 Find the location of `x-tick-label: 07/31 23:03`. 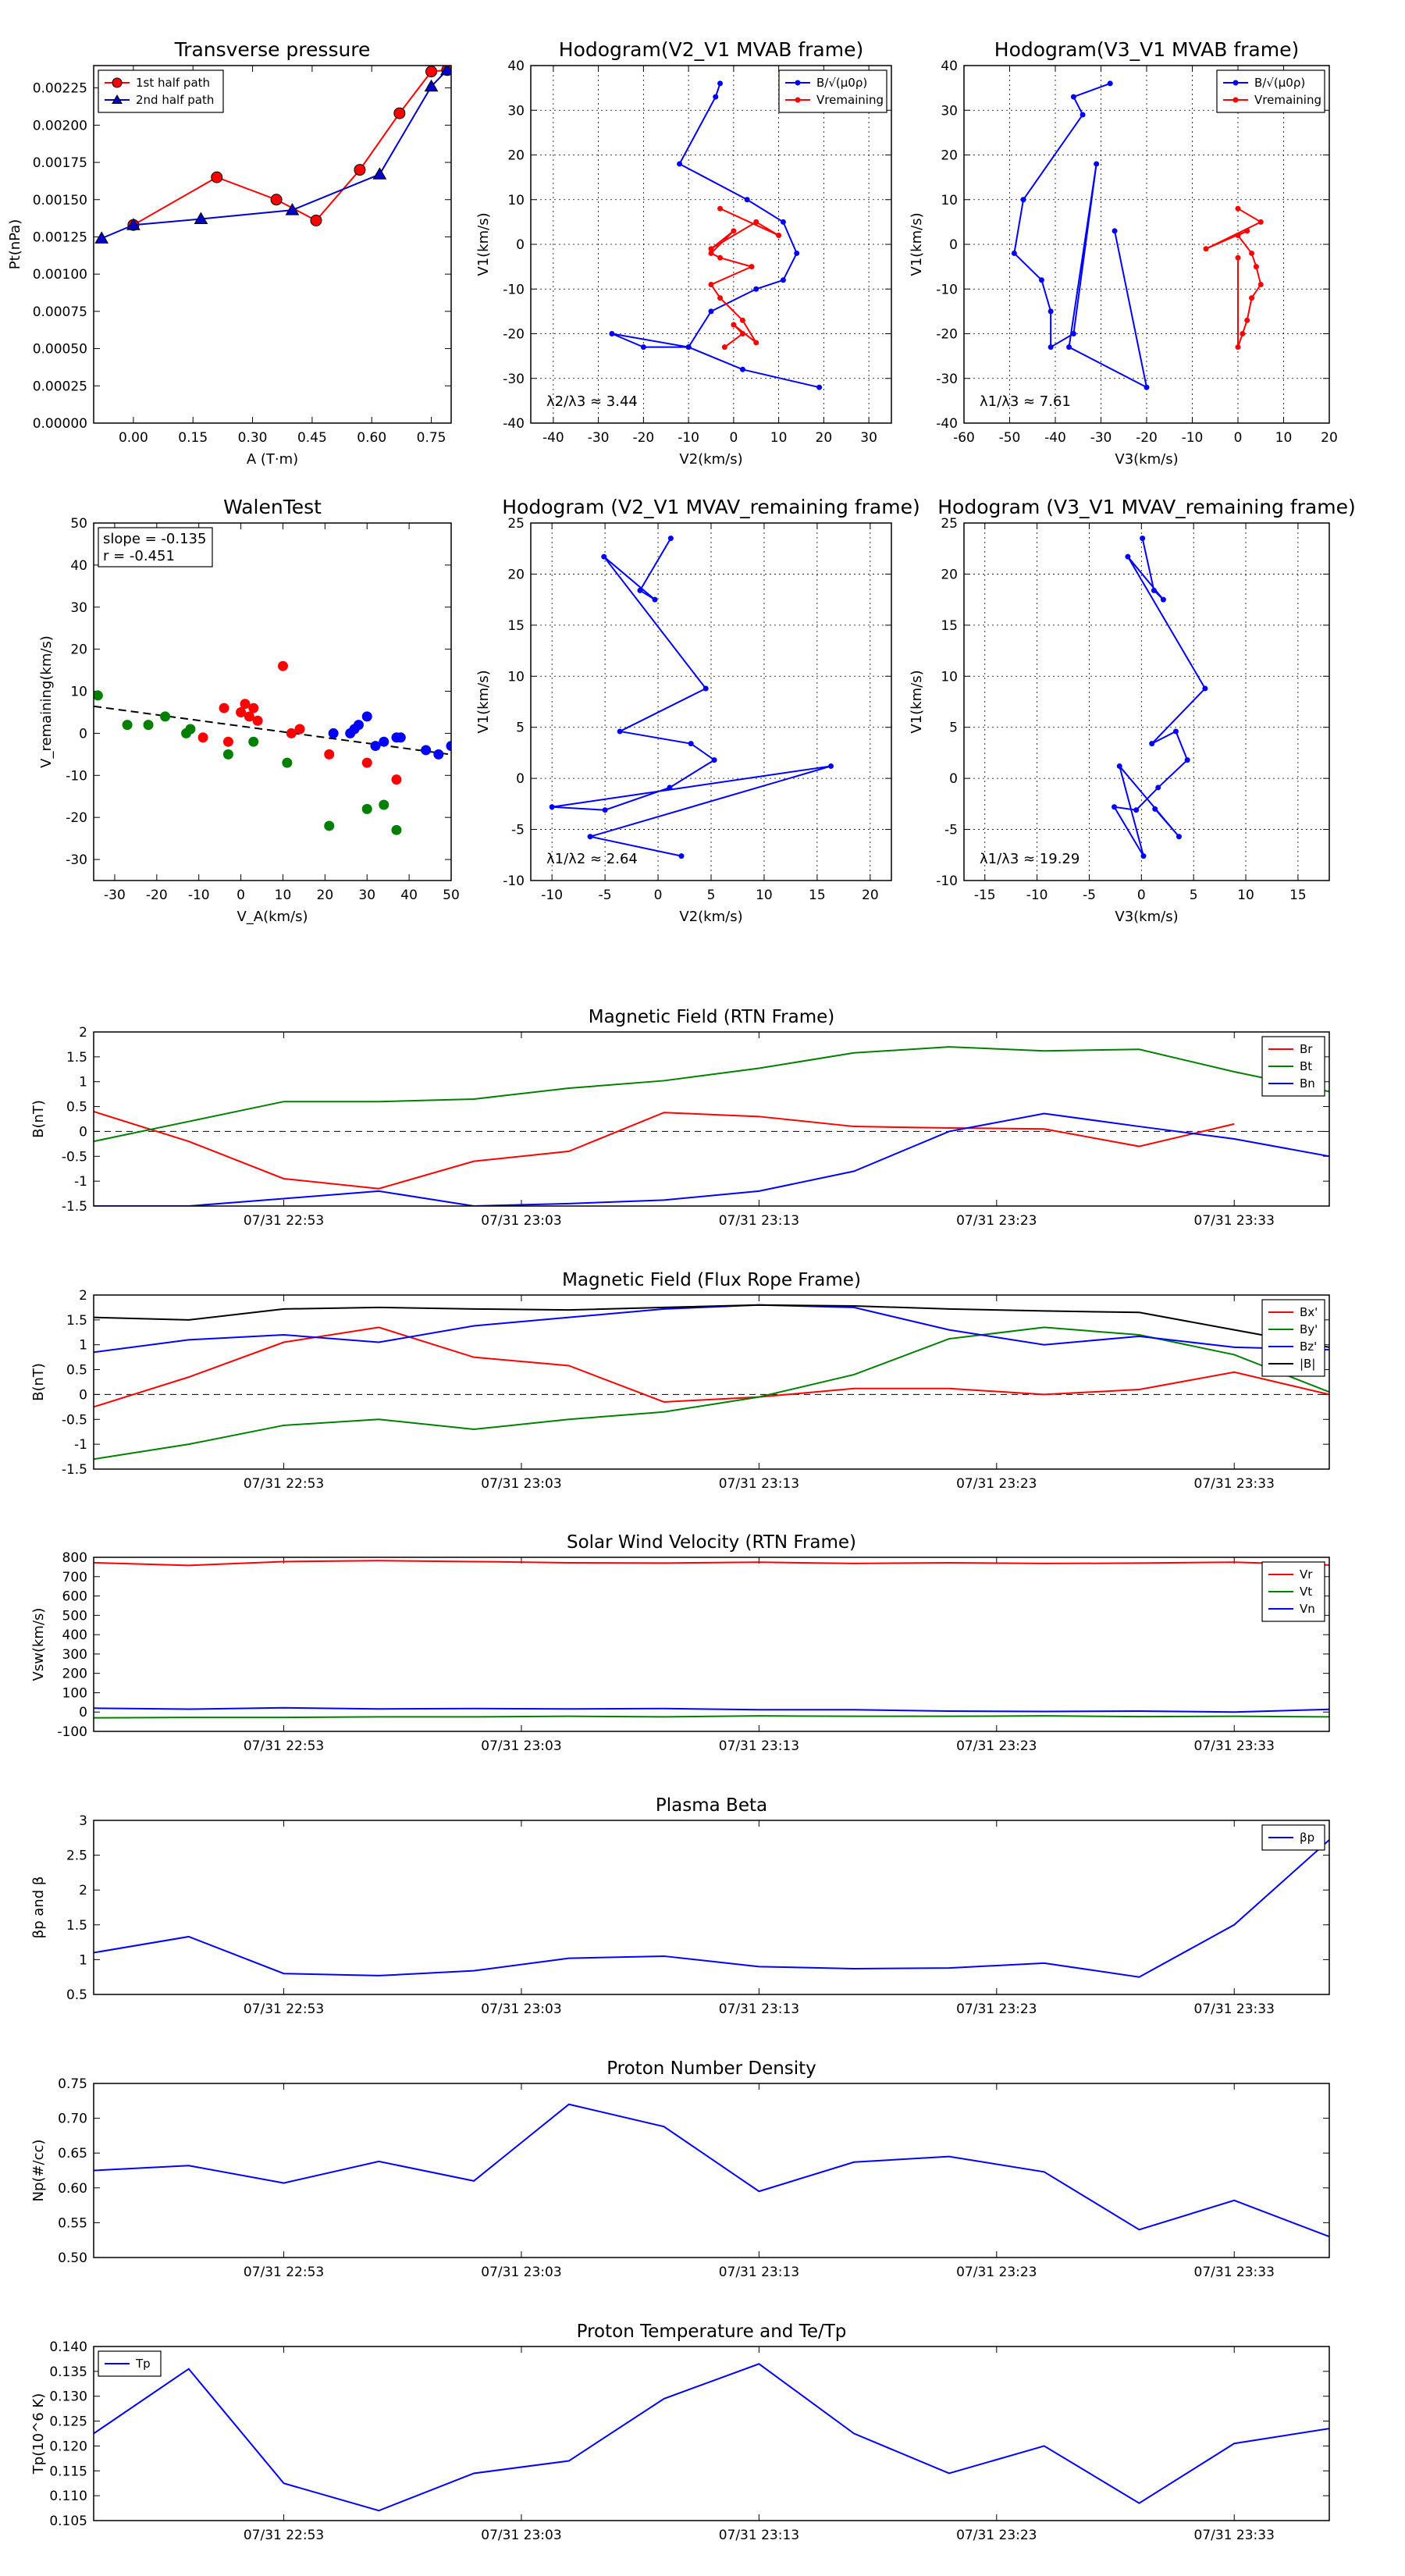

x-tick-label: 07/31 23:03 is located at coordinates (521, 2272).